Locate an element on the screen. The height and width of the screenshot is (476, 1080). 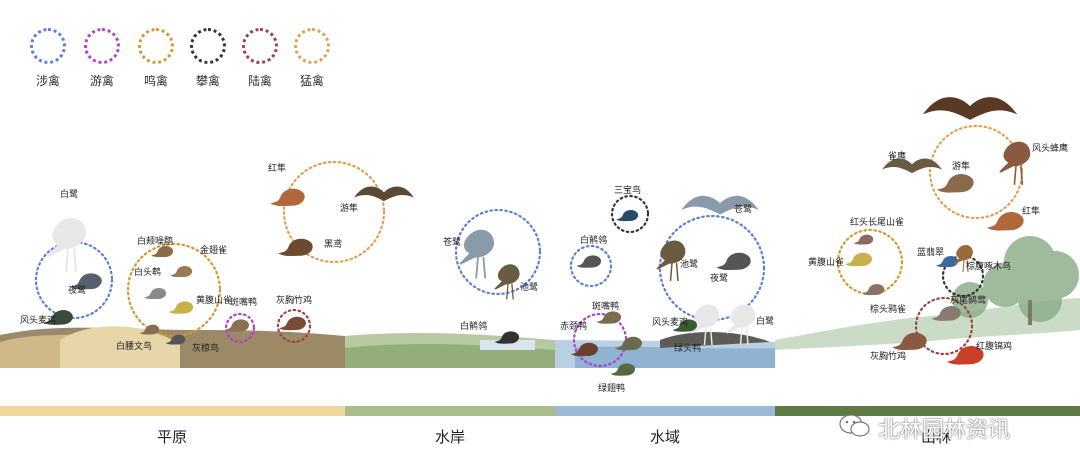
bird-label: 白颊噪鹛 is located at coordinates (155, 242).